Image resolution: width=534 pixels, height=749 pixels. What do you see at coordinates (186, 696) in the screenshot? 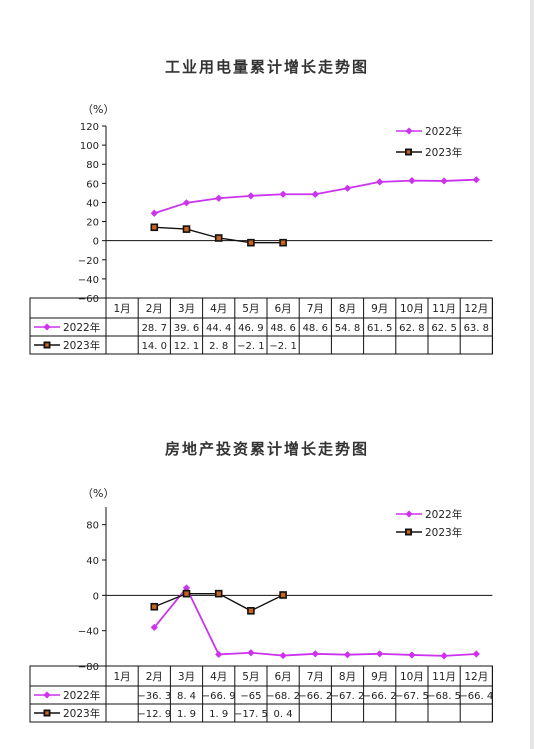
I see `table-value: 8. 4` at bounding box center [186, 696].